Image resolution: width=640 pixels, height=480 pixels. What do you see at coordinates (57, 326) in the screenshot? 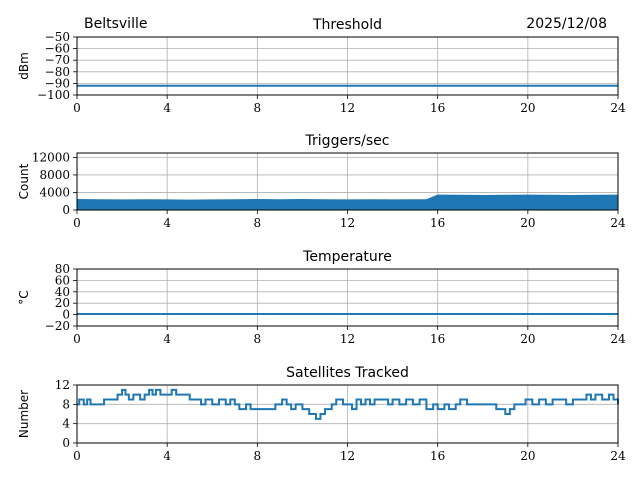
I see `y-tick-label: −20` at bounding box center [57, 326].